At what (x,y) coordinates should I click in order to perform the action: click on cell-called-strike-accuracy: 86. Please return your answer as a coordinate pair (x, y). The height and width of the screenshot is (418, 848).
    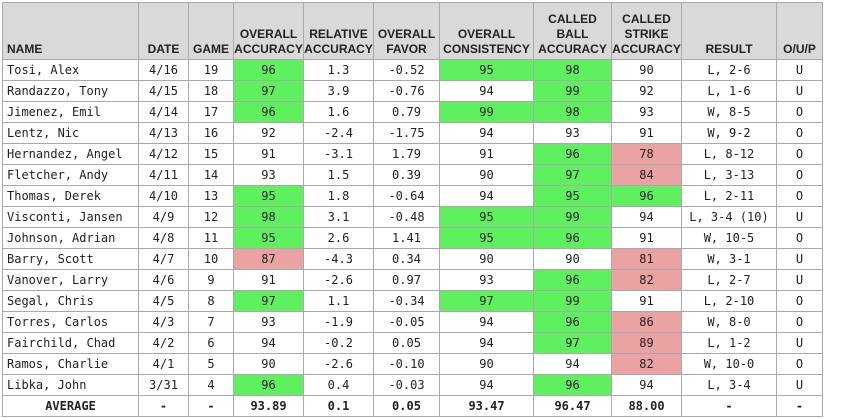
    Looking at the image, I should click on (646, 322).